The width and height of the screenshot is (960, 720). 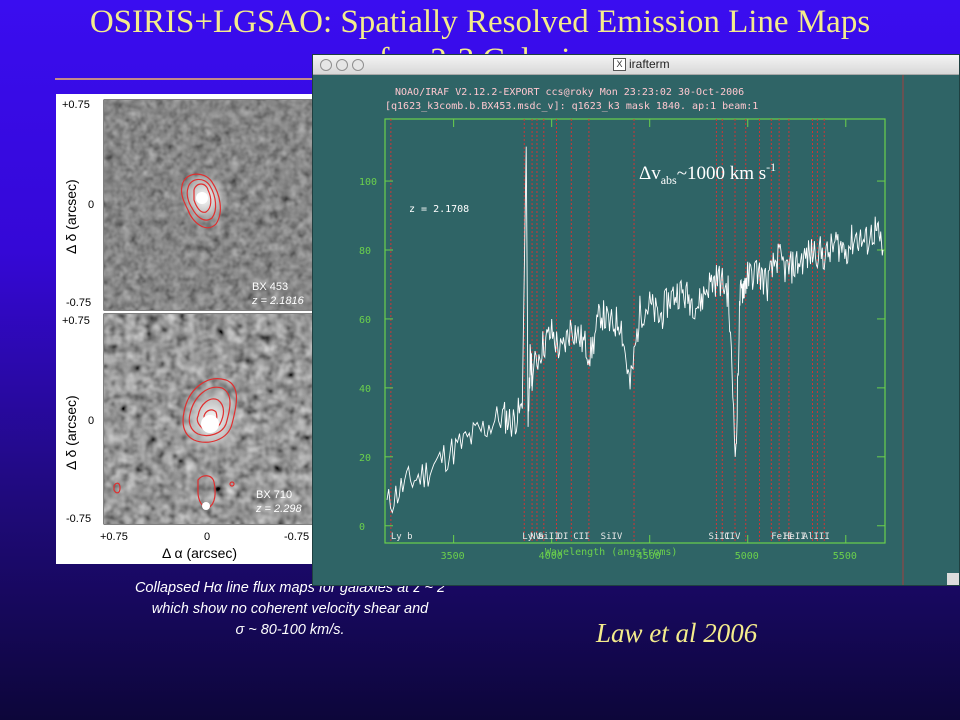 I want to click on spectral-line-label-6: SiIV, so click(x=612, y=537).